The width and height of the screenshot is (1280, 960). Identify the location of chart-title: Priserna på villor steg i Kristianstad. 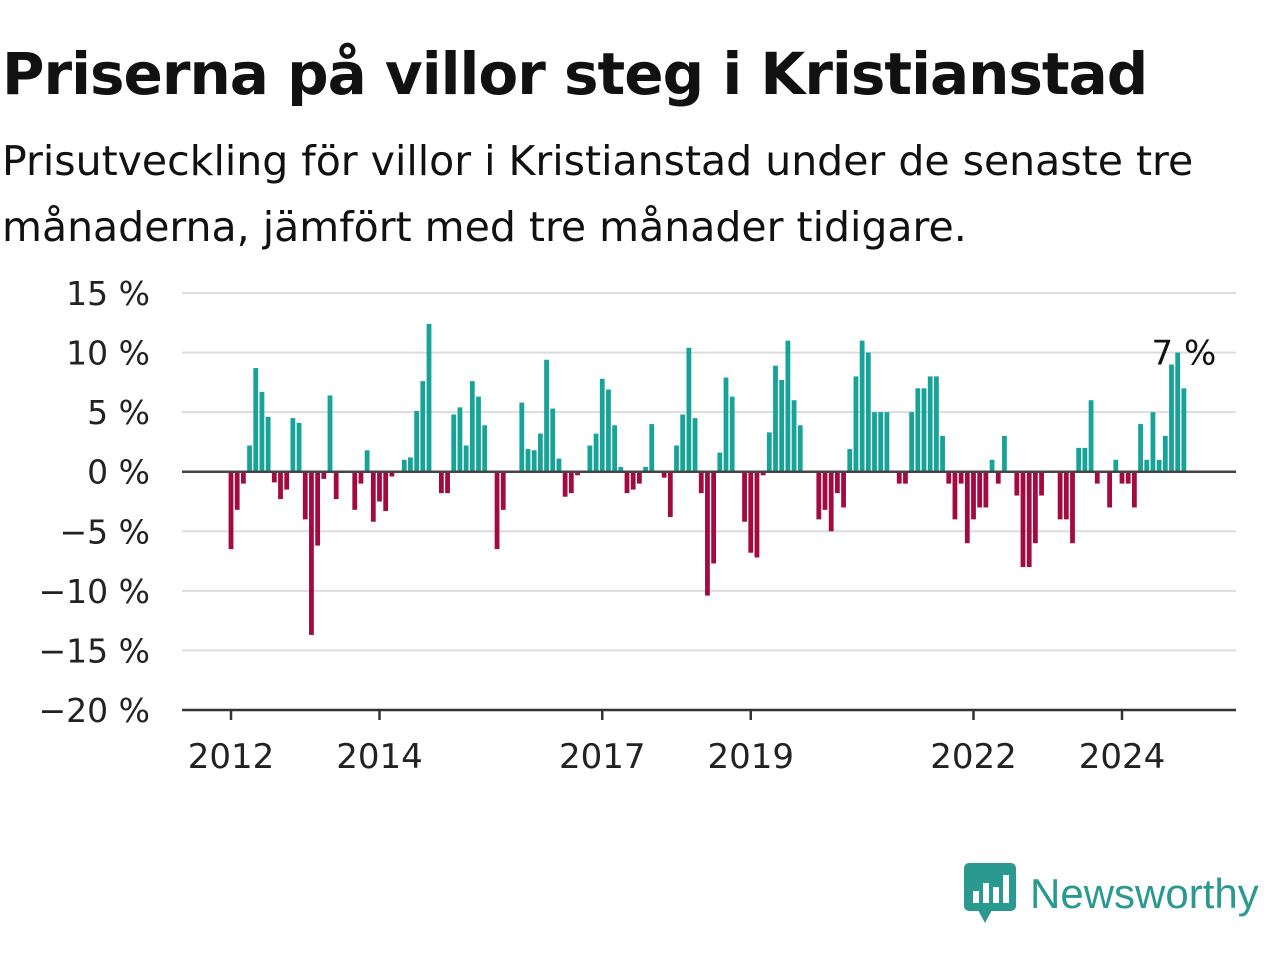
(575, 74).